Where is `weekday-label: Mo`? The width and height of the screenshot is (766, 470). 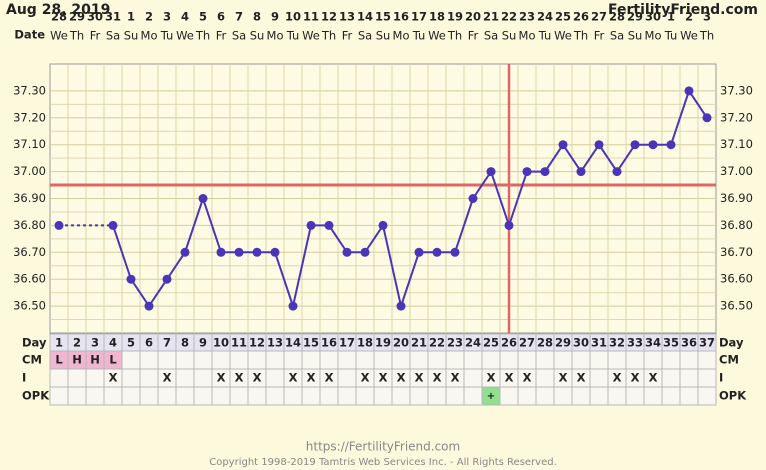 weekday-label: Mo is located at coordinates (401, 36).